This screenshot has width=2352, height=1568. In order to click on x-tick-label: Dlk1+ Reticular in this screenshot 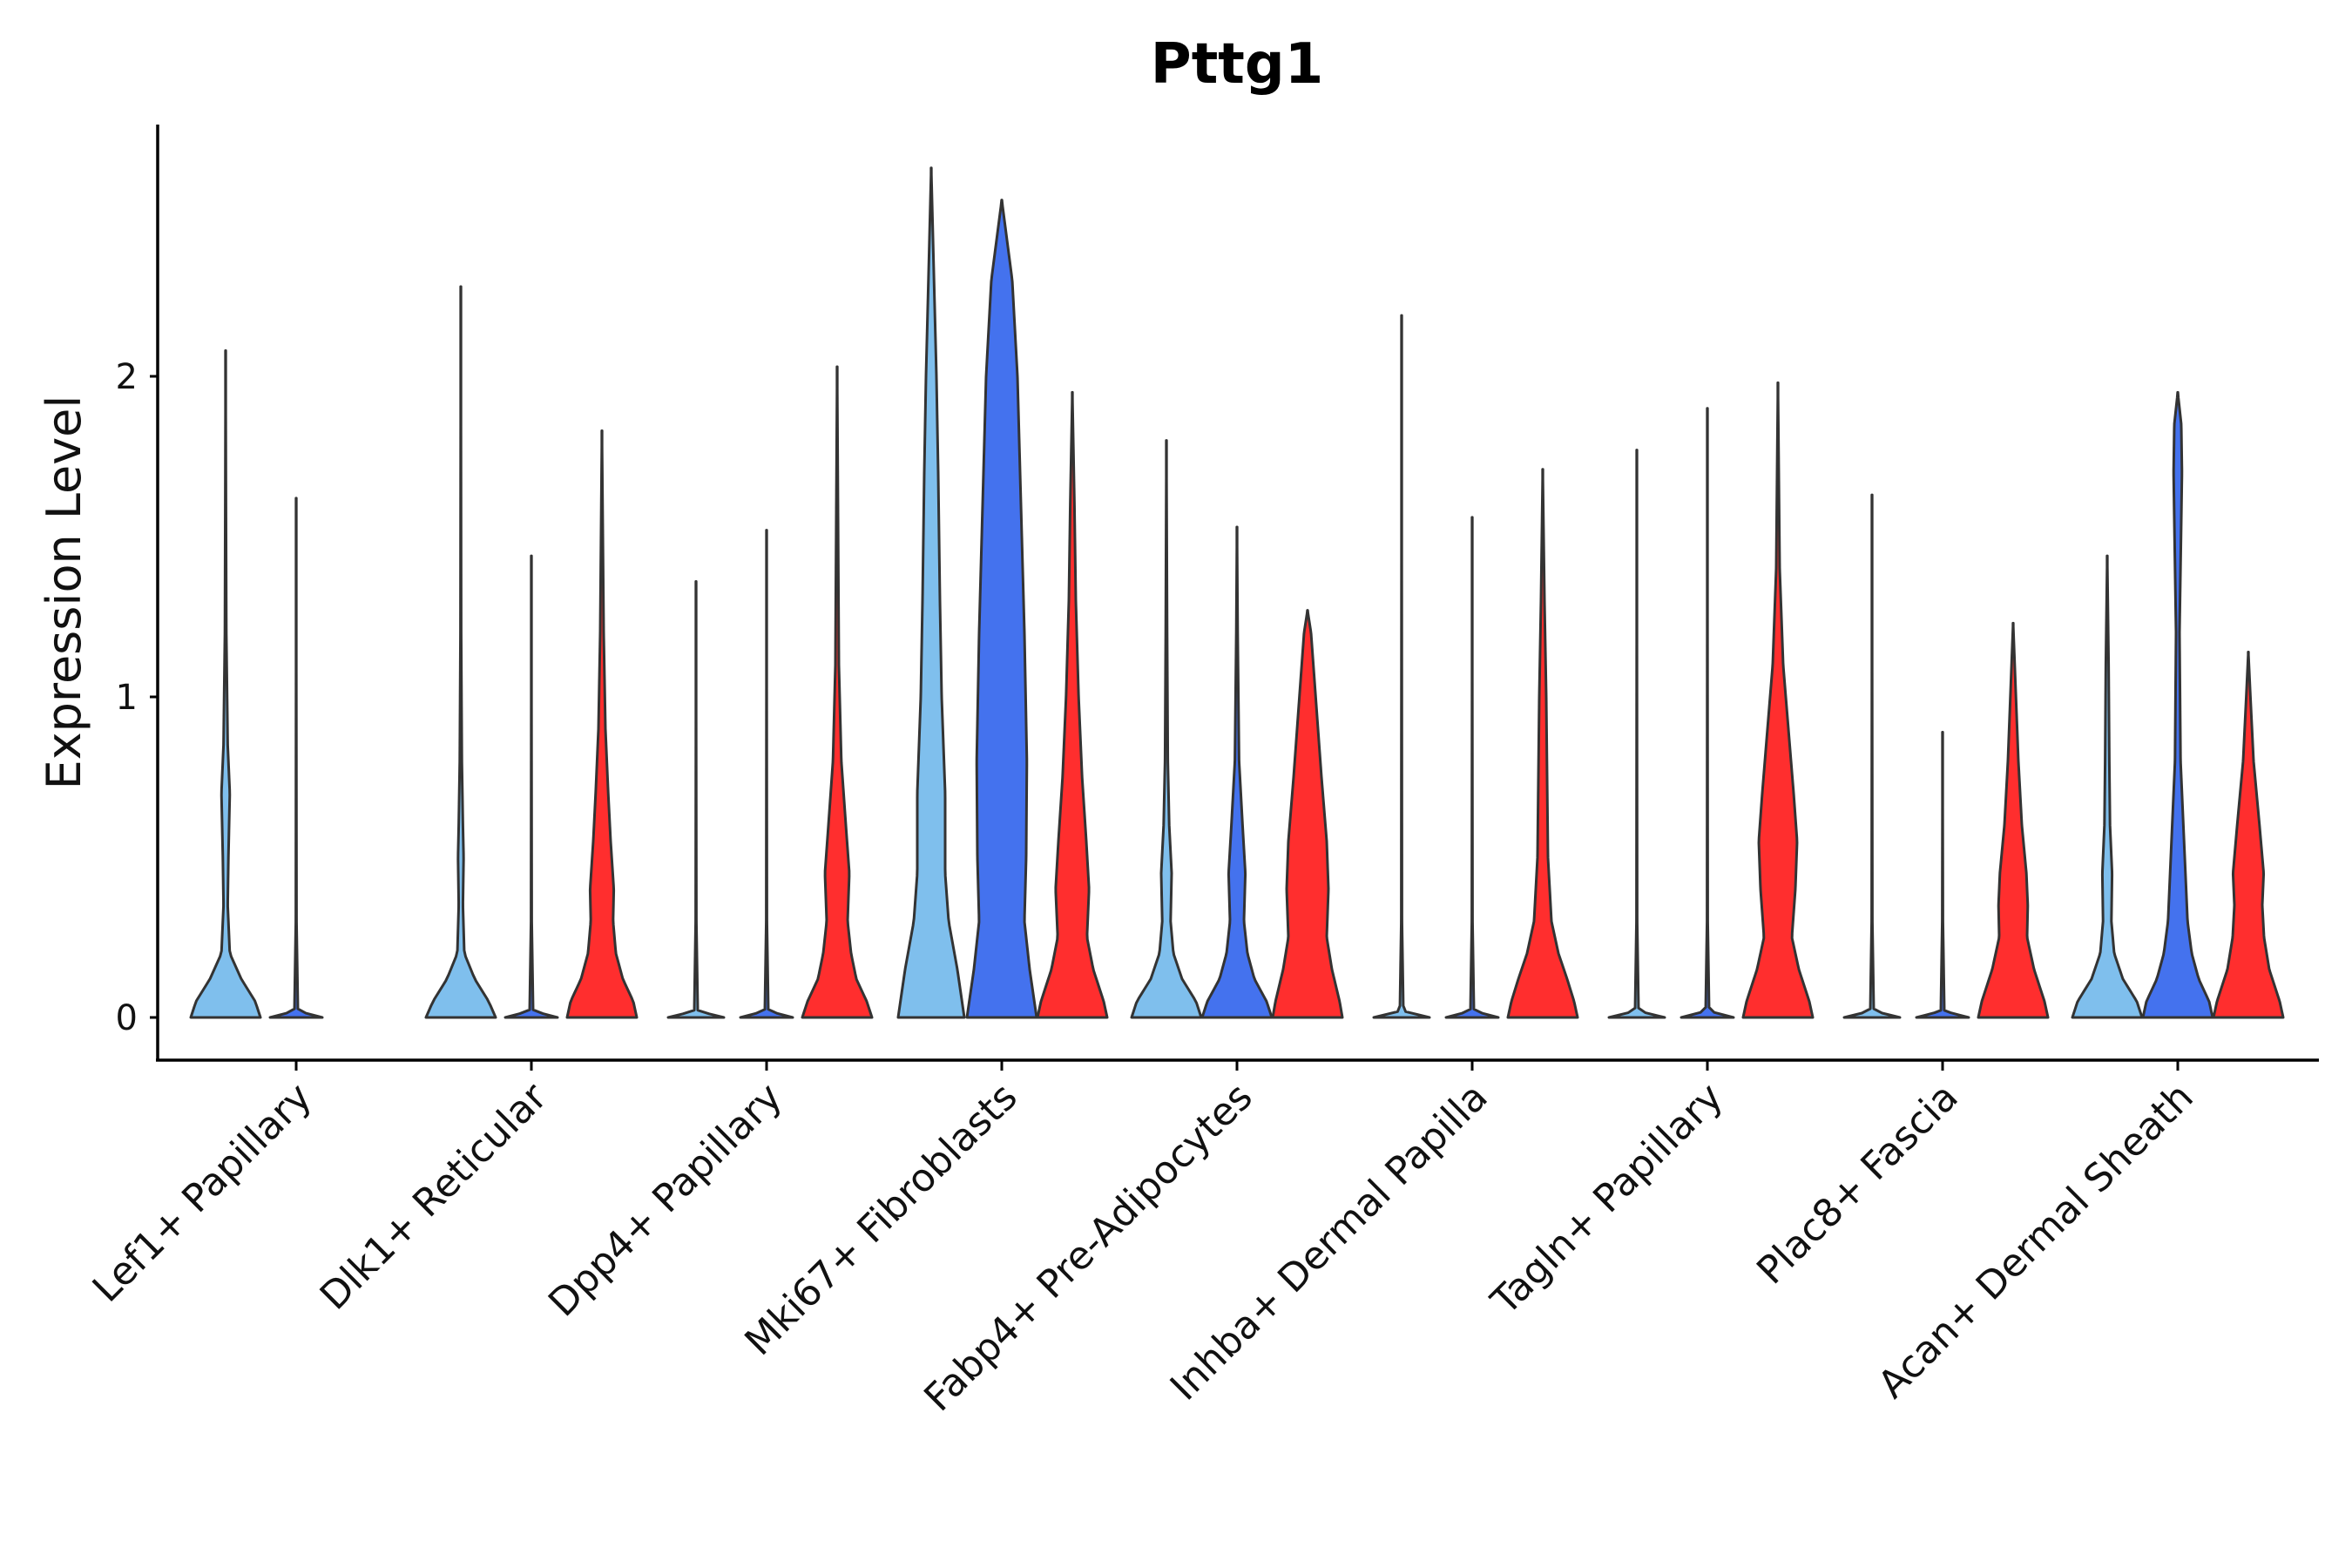, I will do `click(434, 1196)`.